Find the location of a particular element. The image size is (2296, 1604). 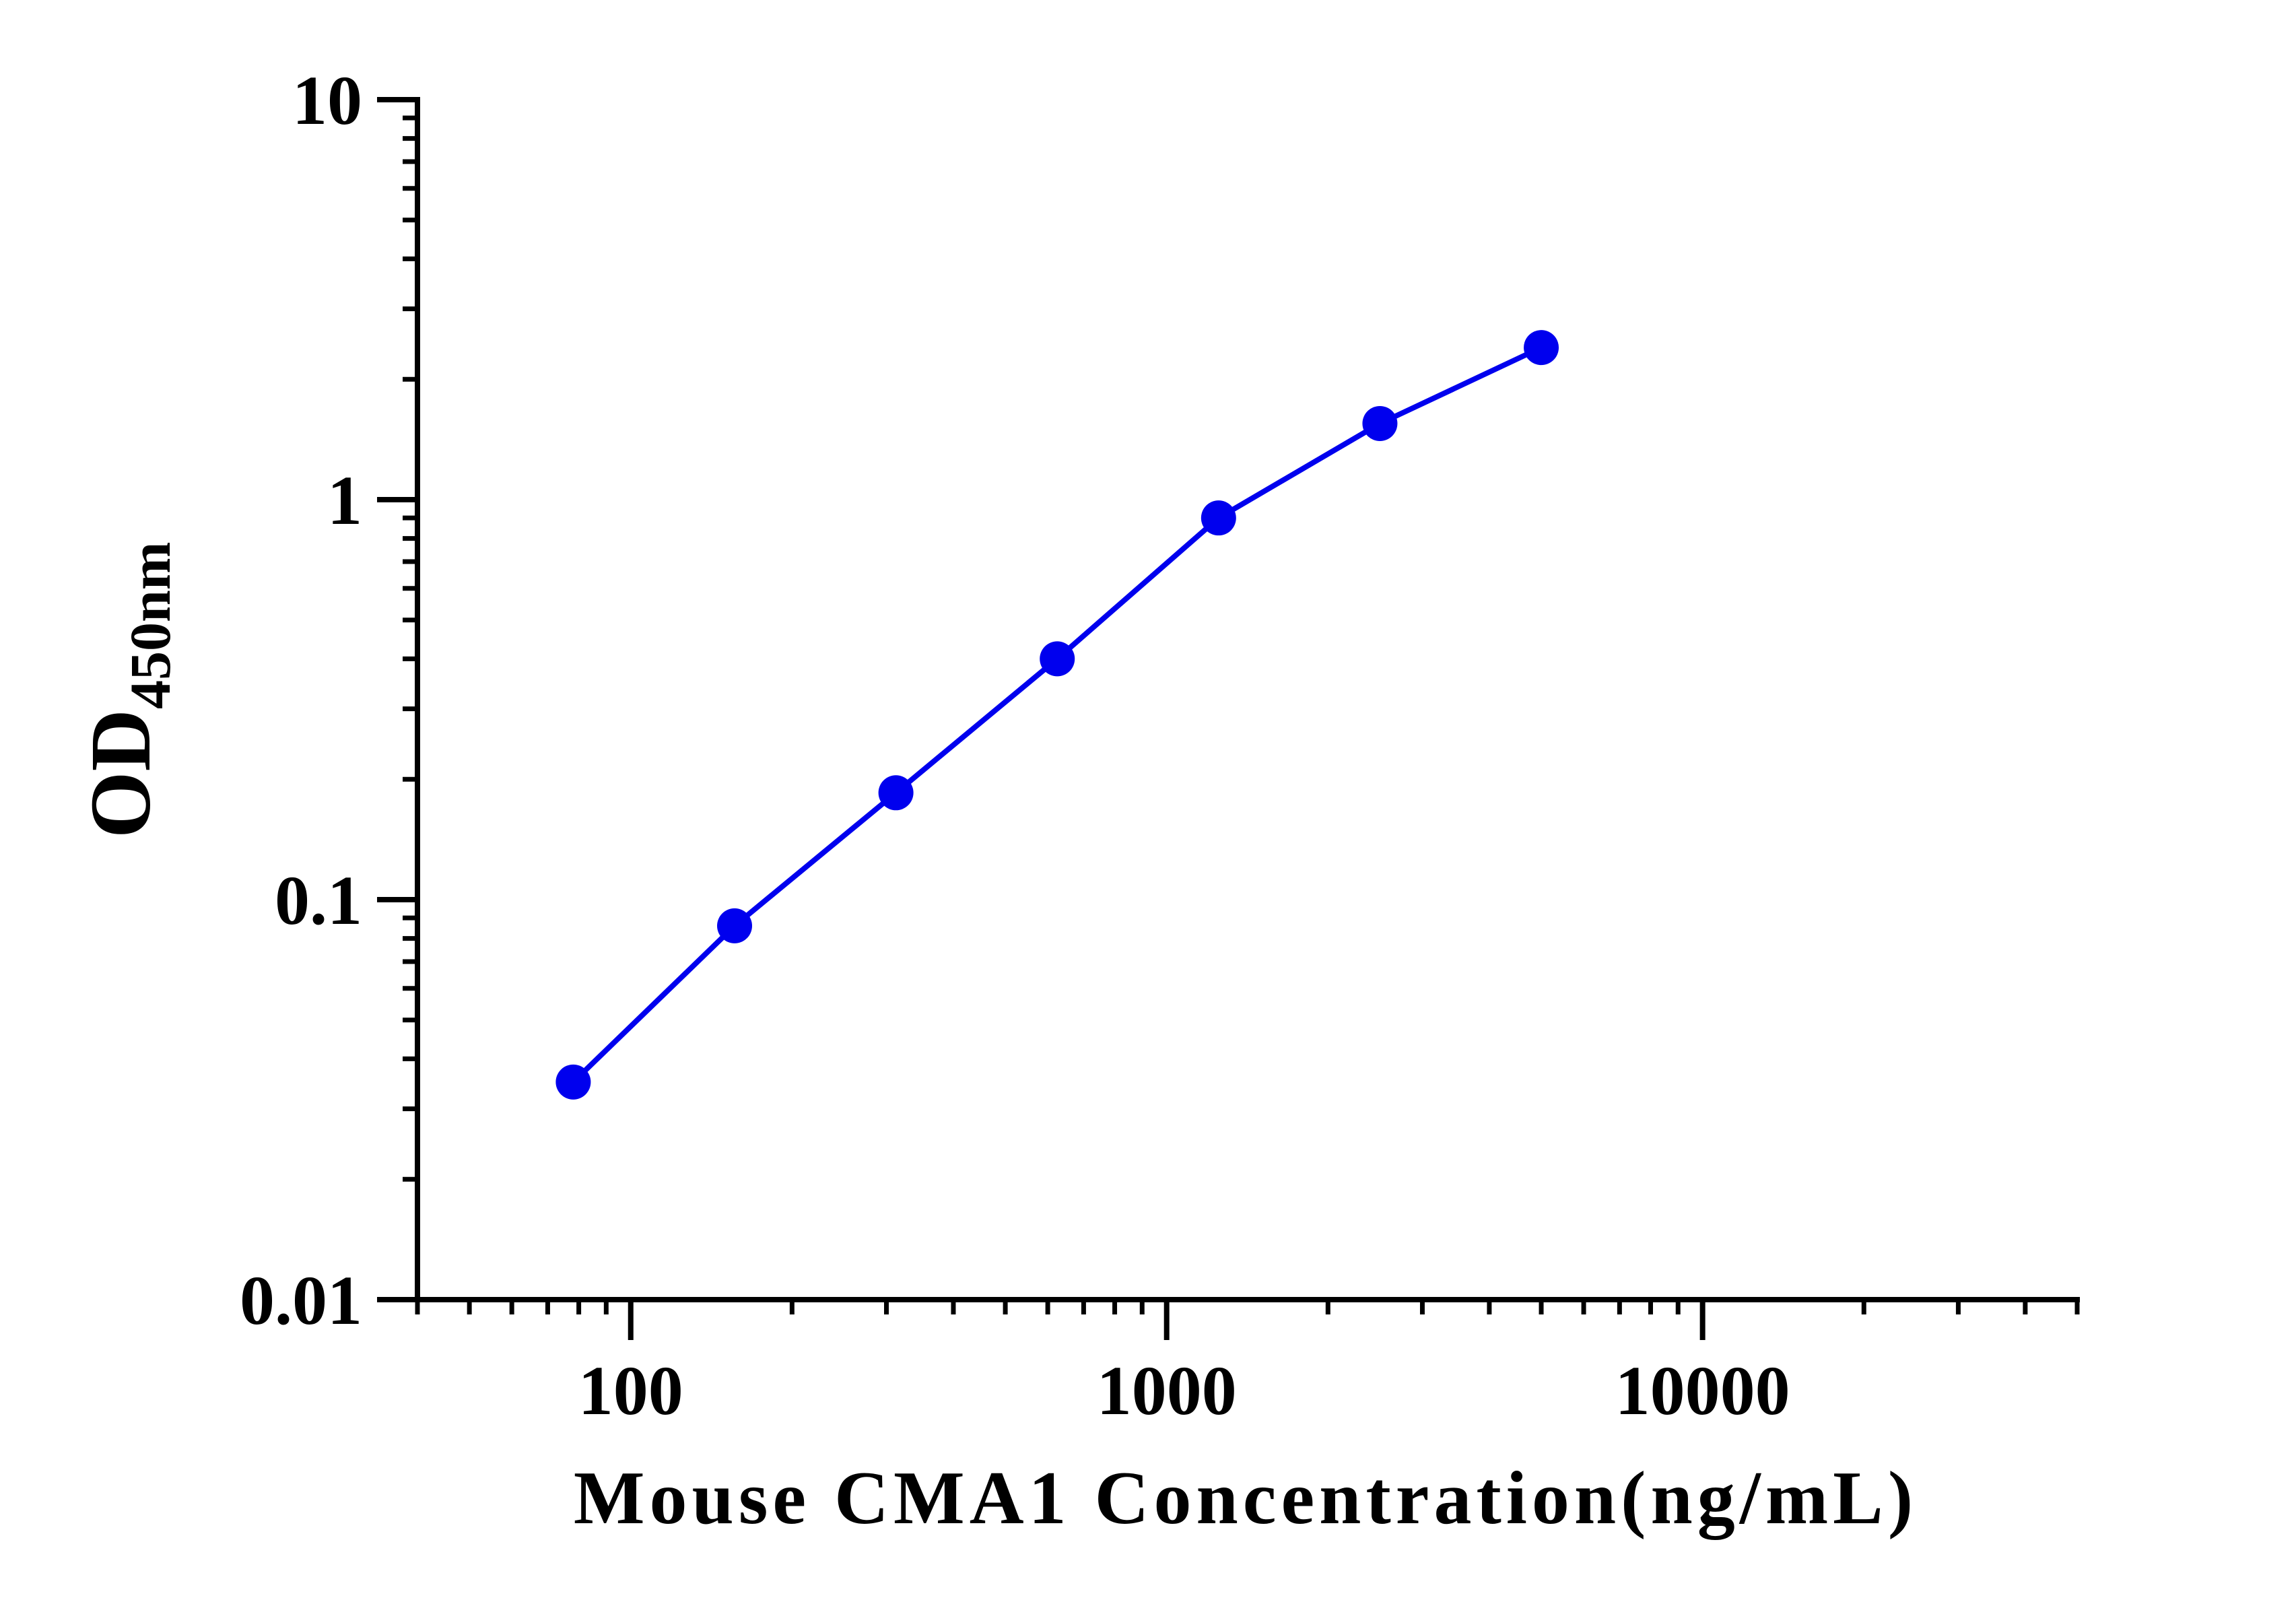

y-tick-labels: 0.01 0.1 1 10 is located at coordinates (301, 701).